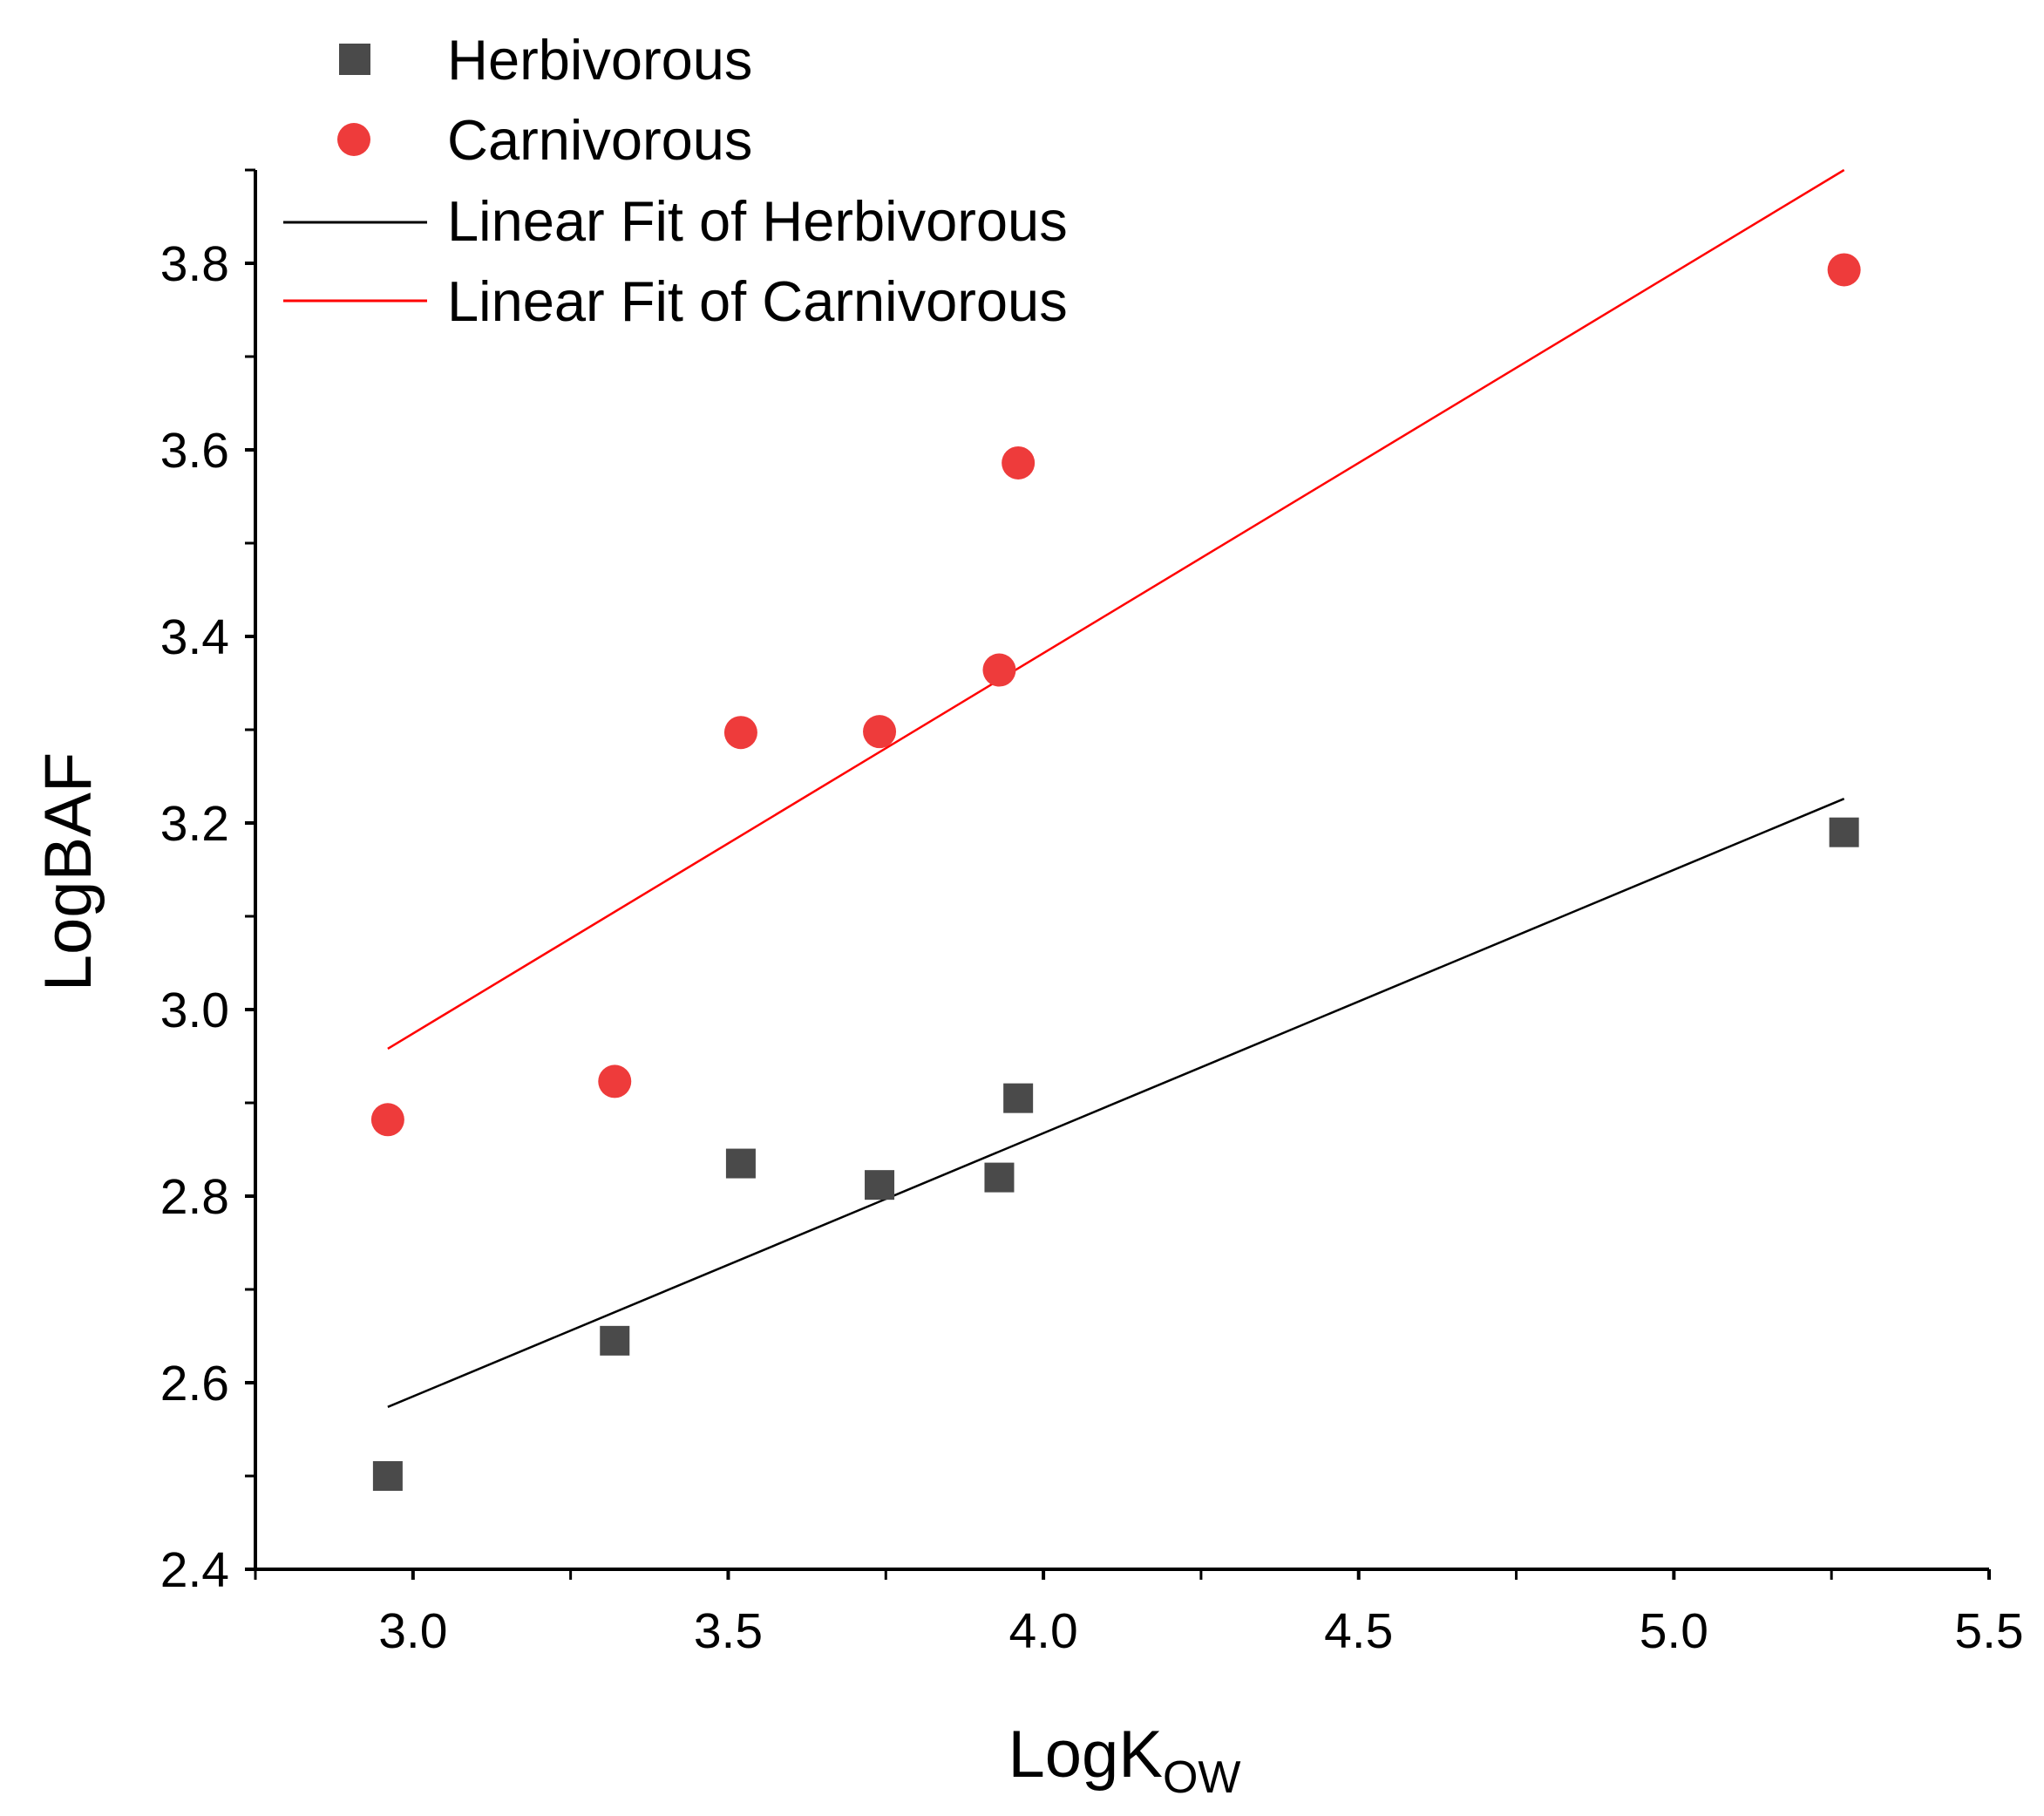  What do you see at coordinates (194, 1197) in the screenshot?
I see `y-tick-label: 2.8` at bounding box center [194, 1197].